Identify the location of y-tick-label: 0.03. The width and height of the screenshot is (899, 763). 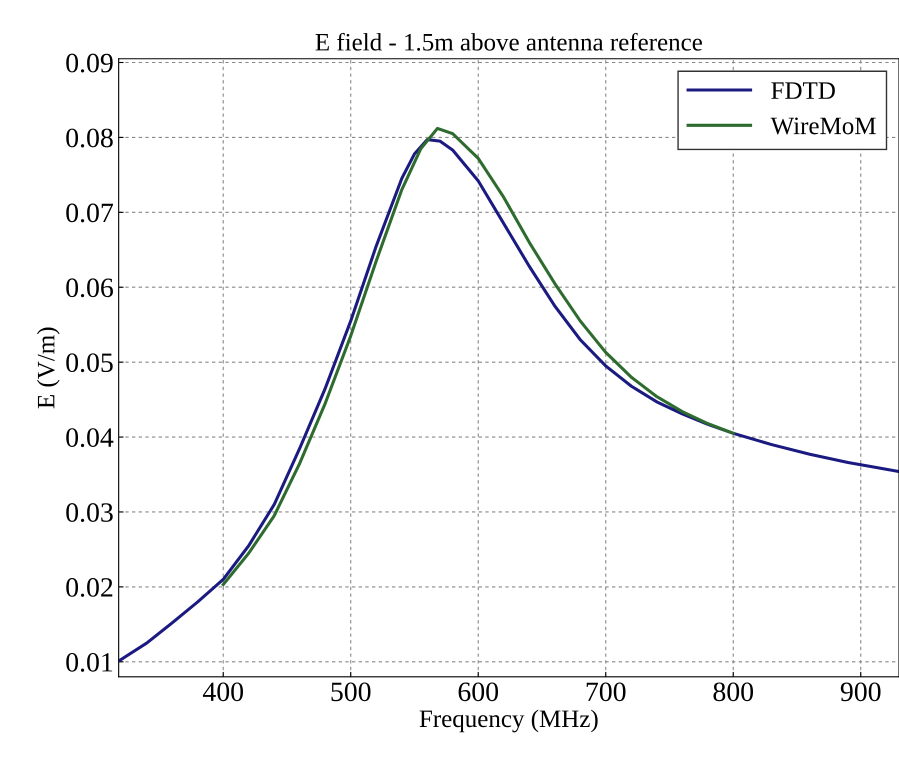
(89, 512).